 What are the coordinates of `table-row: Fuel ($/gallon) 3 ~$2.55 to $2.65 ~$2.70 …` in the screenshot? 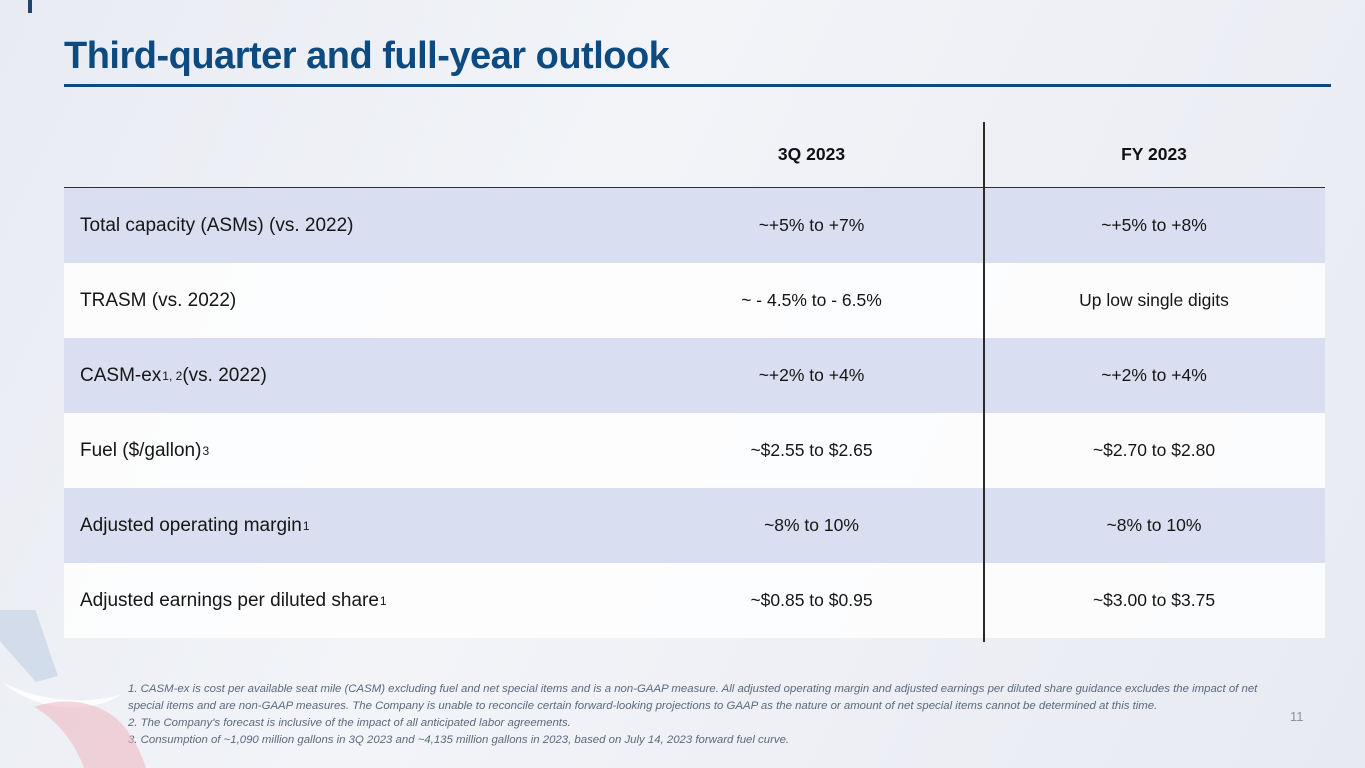 It's located at (694, 450).